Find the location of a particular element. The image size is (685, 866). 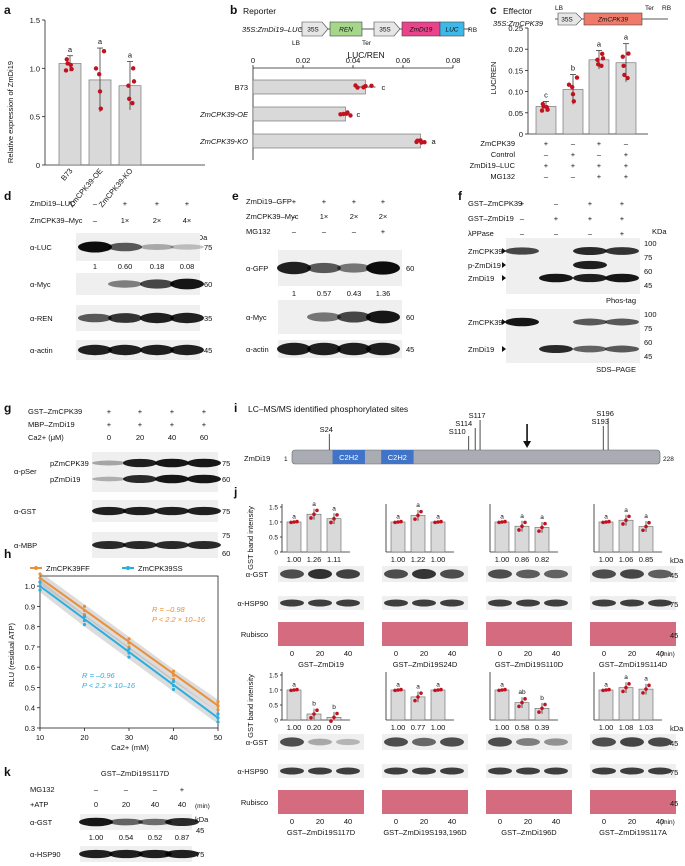

d-band is located at coordinates (125, 284).